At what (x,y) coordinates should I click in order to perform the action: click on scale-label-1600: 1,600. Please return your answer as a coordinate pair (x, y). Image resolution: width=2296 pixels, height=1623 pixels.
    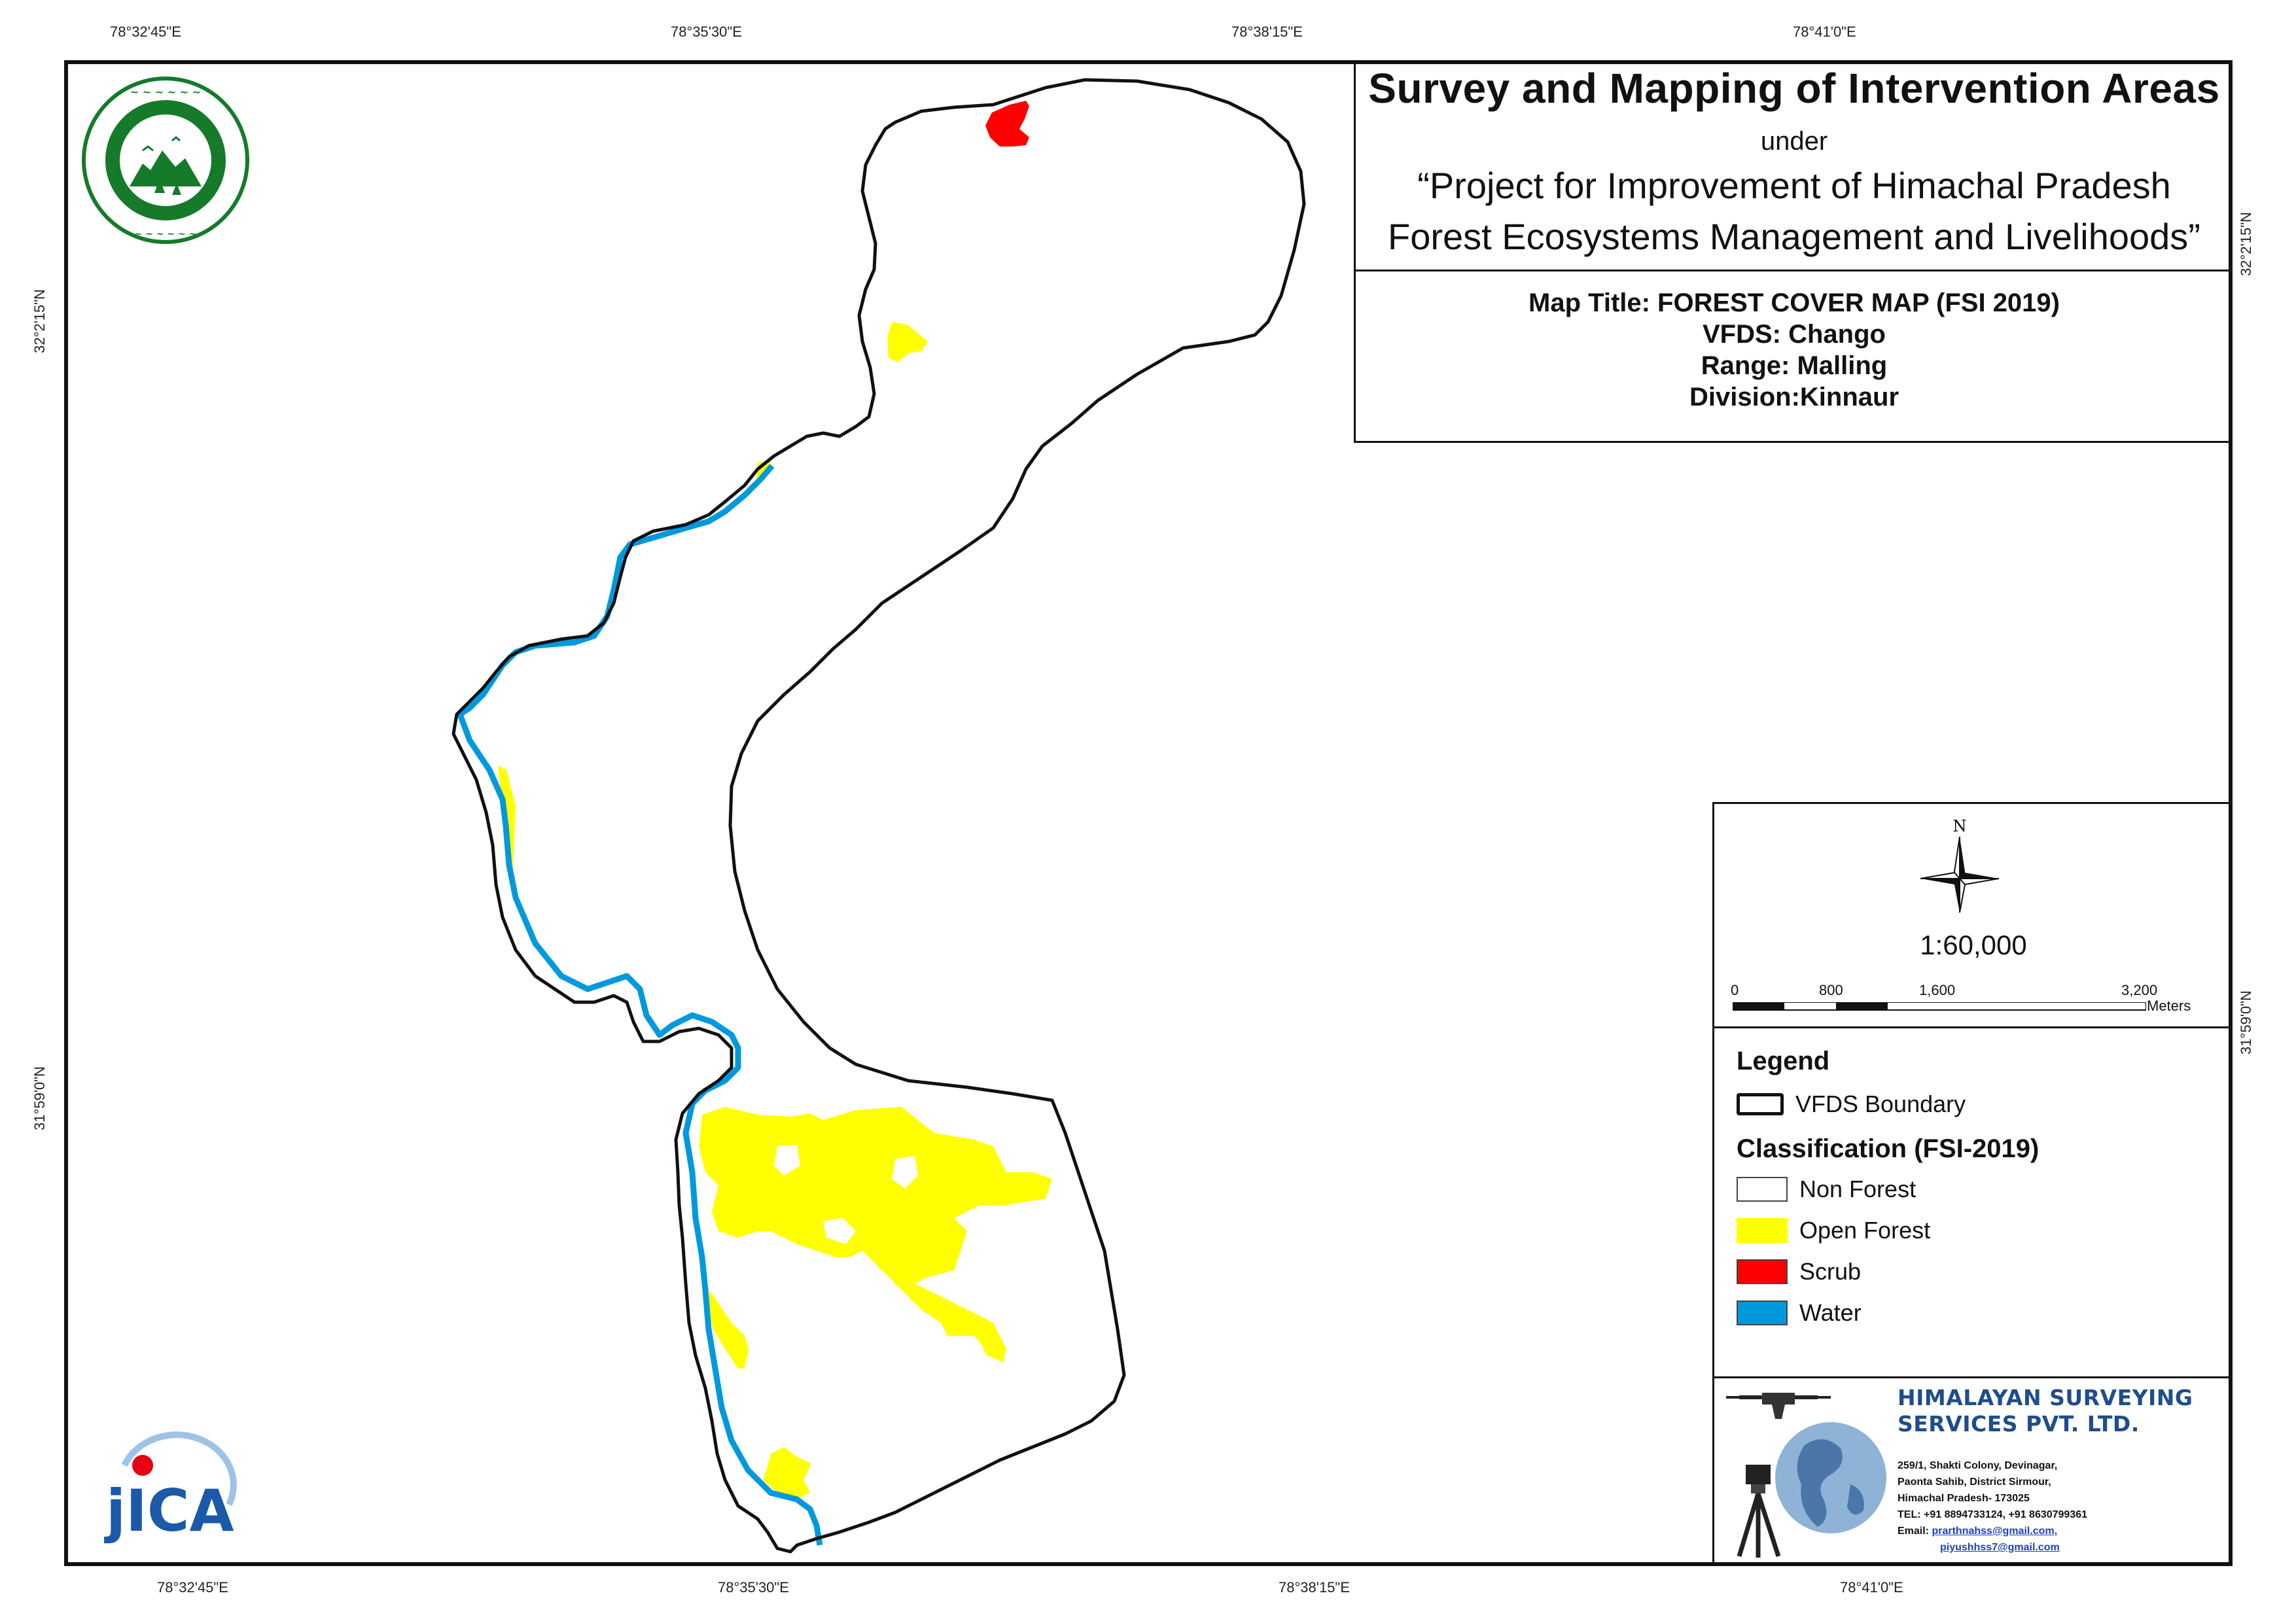
    Looking at the image, I should click on (1937, 990).